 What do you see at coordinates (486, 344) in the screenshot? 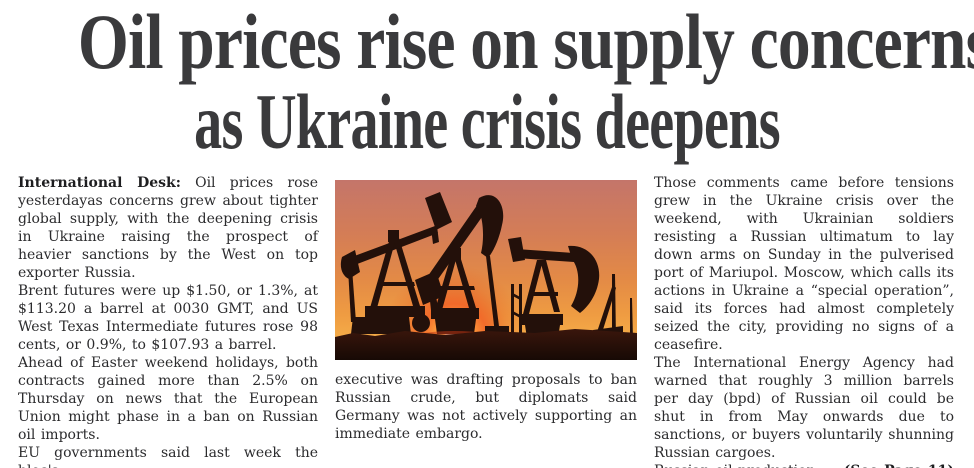
I see `ground` at bounding box center [486, 344].